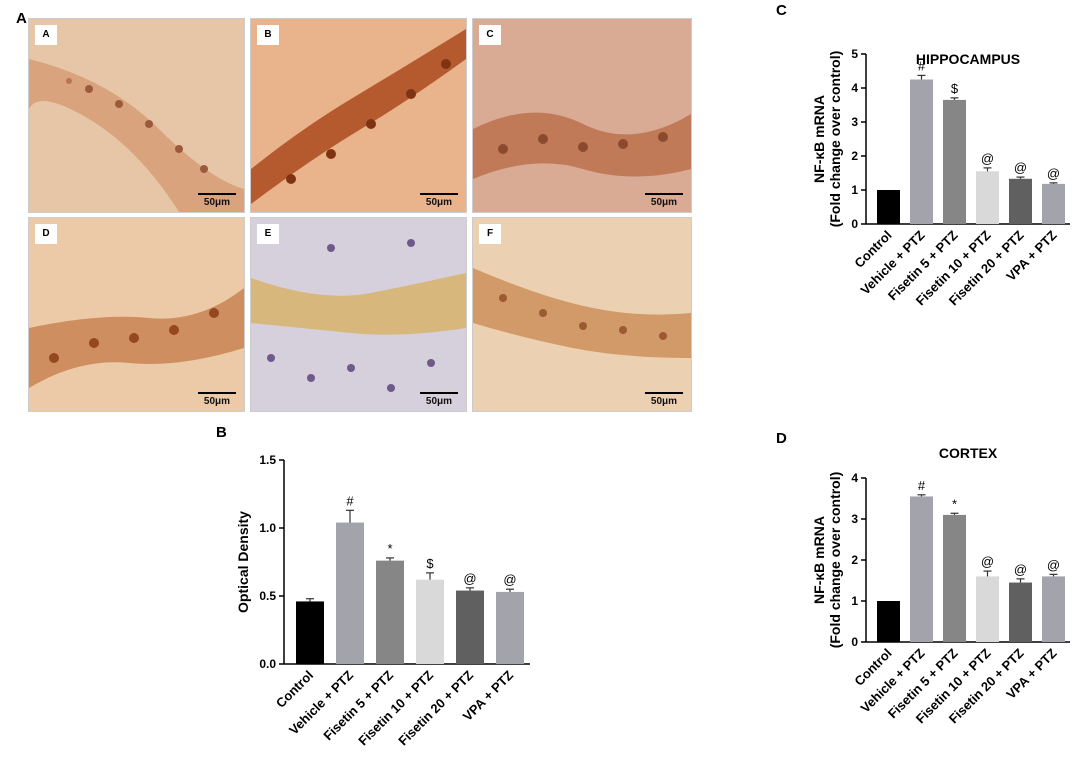 Image resolution: width=1084 pixels, height=764 pixels. What do you see at coordinates (968, 453) in the screenshot?
I see `chart-title: CORTEX` at bounding box center [968, 453].